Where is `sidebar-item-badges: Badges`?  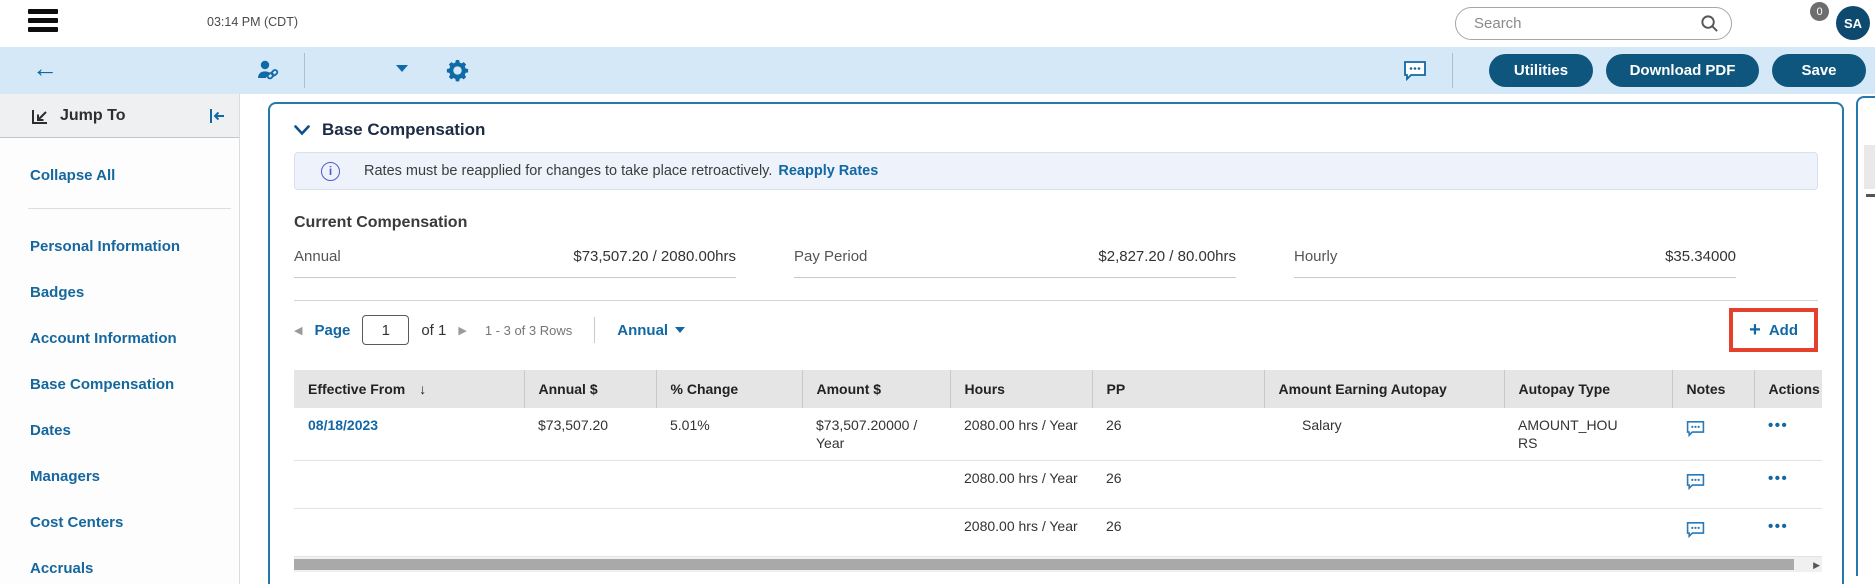
sidebar-item-badges: Badges is located at coordinates (57, 292).